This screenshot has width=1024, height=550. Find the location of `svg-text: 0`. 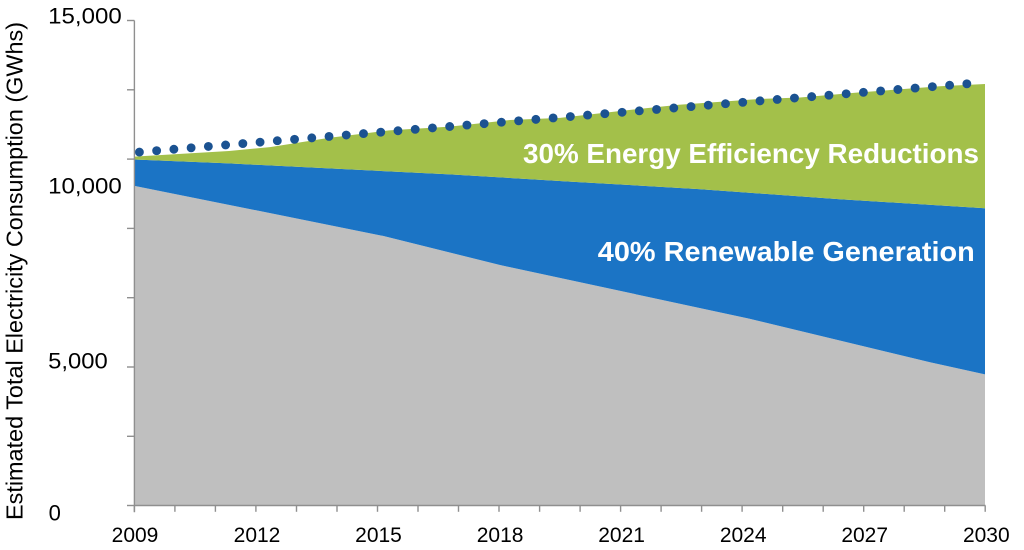

svg-text: 0 is located at coordinates (55, 512).